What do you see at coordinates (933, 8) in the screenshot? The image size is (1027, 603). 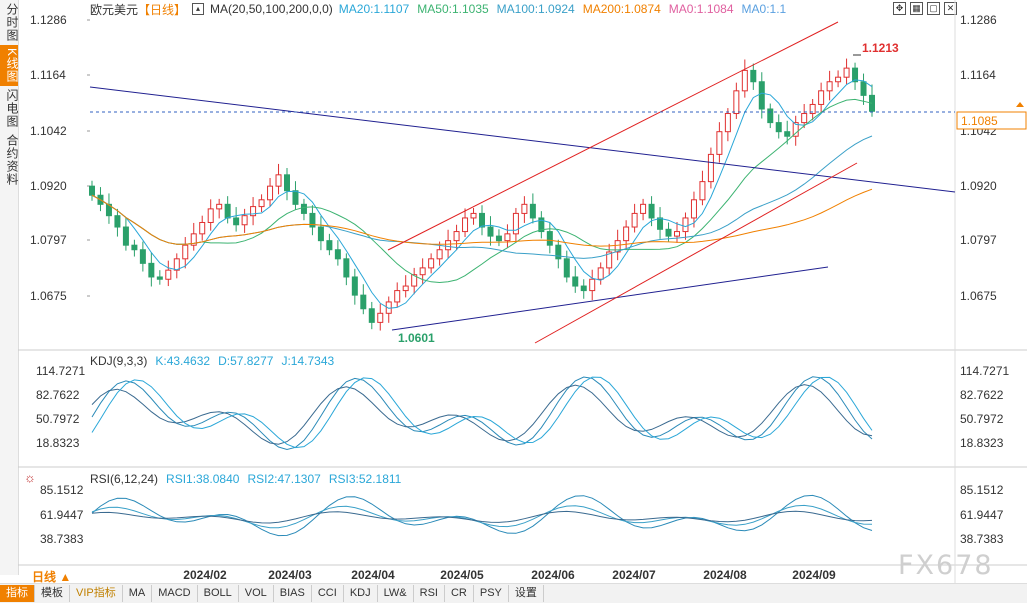 I see `maximize-icon: ▢` at bounding box center [933, 8].